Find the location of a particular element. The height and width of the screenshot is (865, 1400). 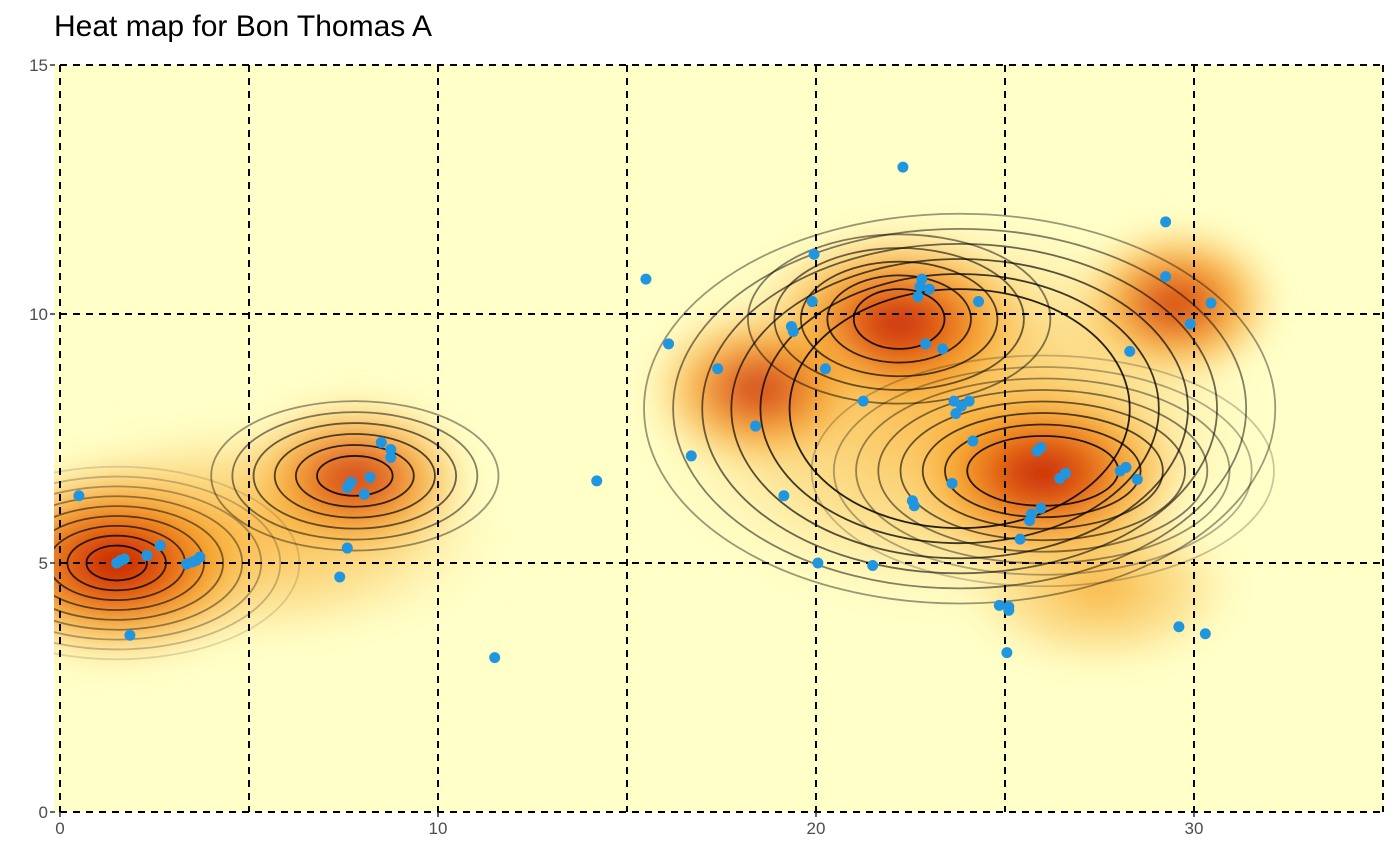

y-tick-label: 15 is located at coordinates (38, 65).